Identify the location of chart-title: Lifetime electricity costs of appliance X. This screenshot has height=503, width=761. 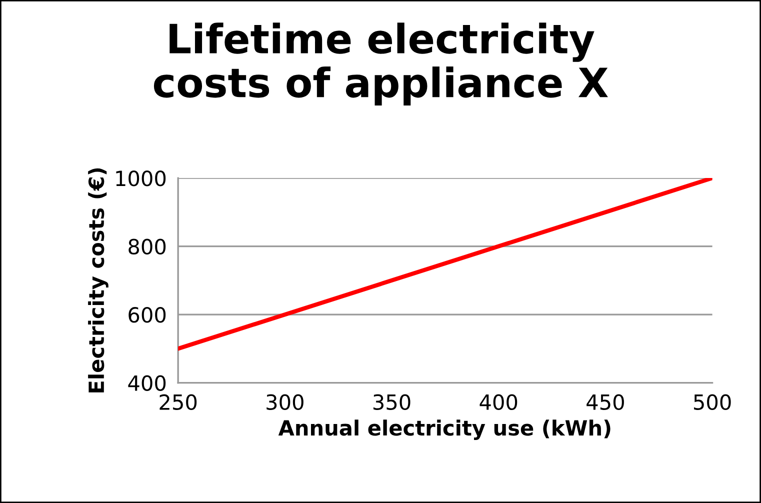
(381, 64).